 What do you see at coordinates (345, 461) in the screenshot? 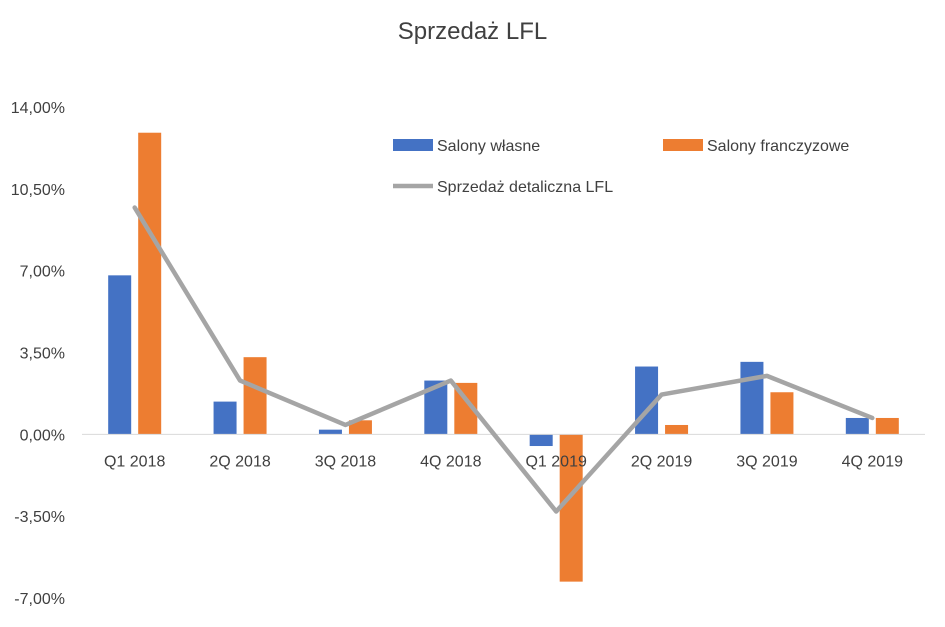
I see `x-tick-label: 3Q 2018` at bounding box center [345, 461].